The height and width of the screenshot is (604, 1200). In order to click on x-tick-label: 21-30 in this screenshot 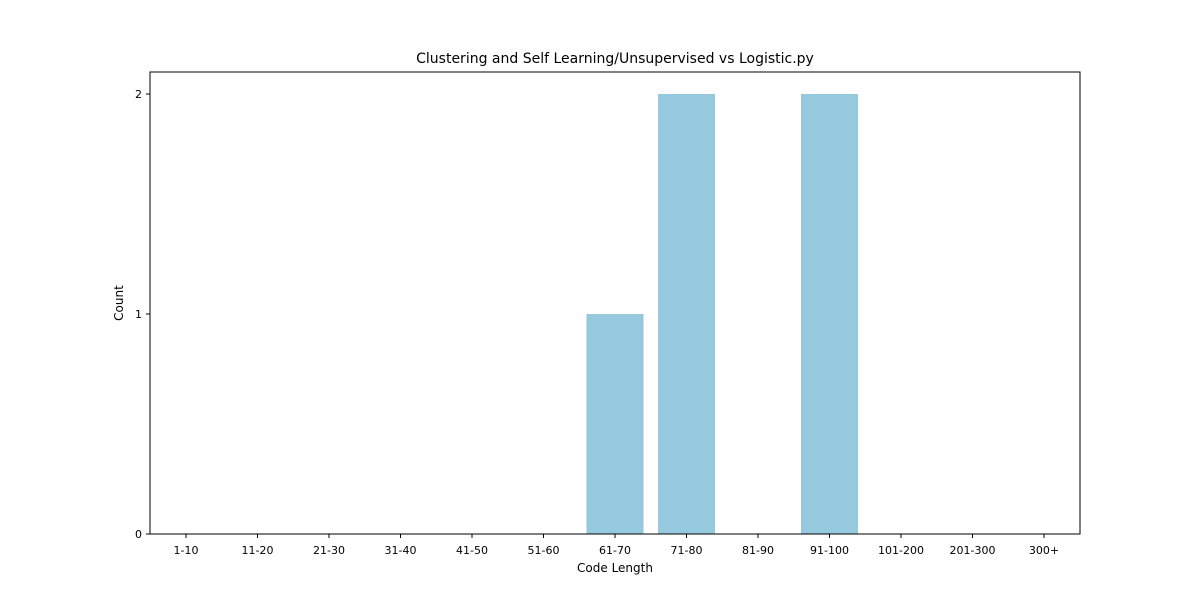, I will do `click(329, 550)`.